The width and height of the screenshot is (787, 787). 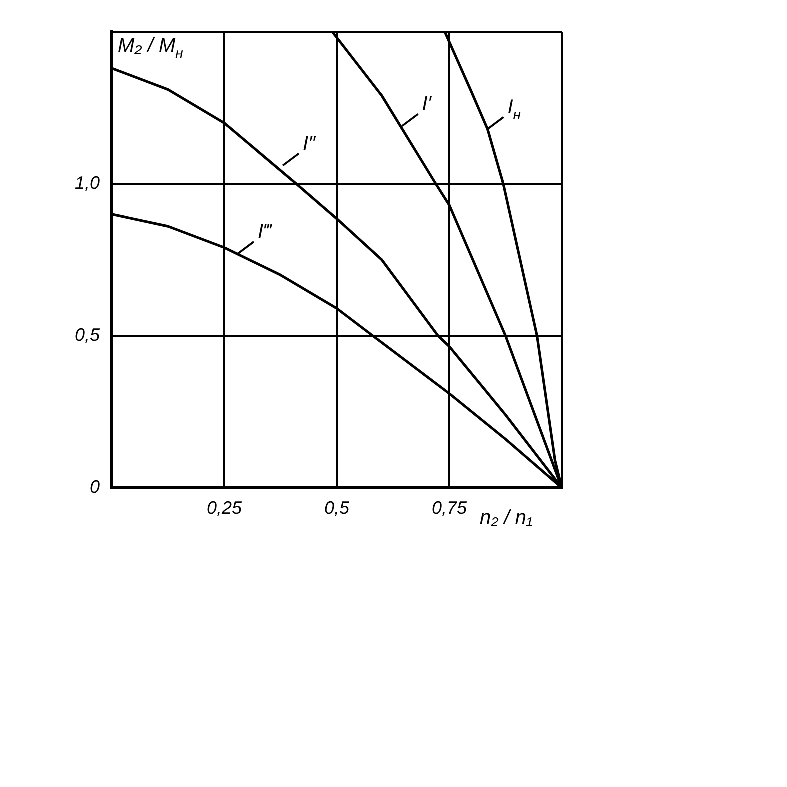 I want to click on annotation: I‴, so click(x=266, y=231).